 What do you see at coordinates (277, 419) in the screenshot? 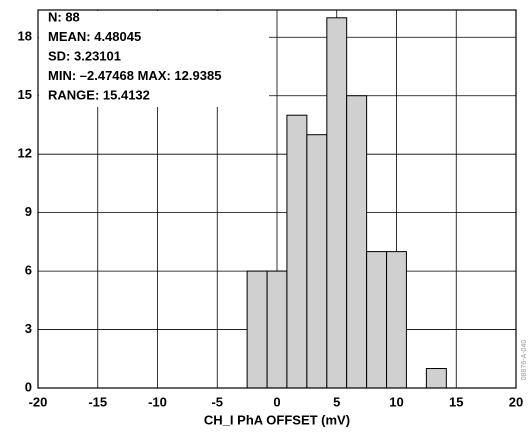
I see `x-axis-label: CH_I PhA OFFSET (mV)` at bounding box center [277, 419].